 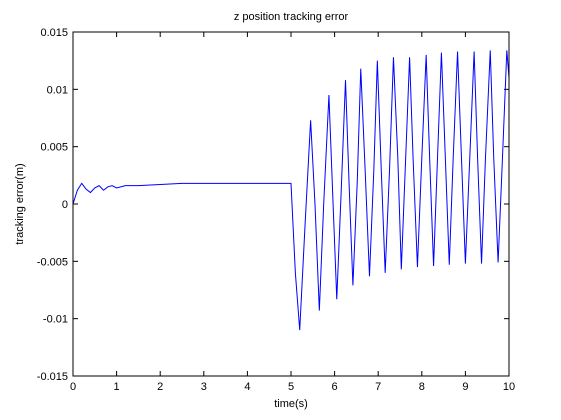 What do you see at coordinates (335, 387) in the screenshot?
I see `x-tick-label: 6` at bounding box center [335, 387].